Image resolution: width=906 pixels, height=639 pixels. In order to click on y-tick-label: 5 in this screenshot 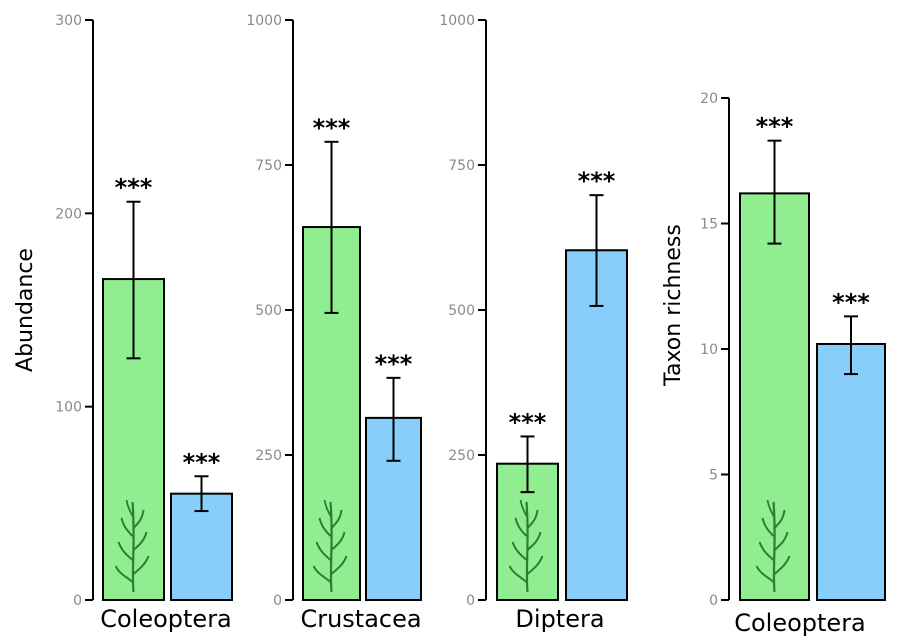, I will do `click(713, 476)`.